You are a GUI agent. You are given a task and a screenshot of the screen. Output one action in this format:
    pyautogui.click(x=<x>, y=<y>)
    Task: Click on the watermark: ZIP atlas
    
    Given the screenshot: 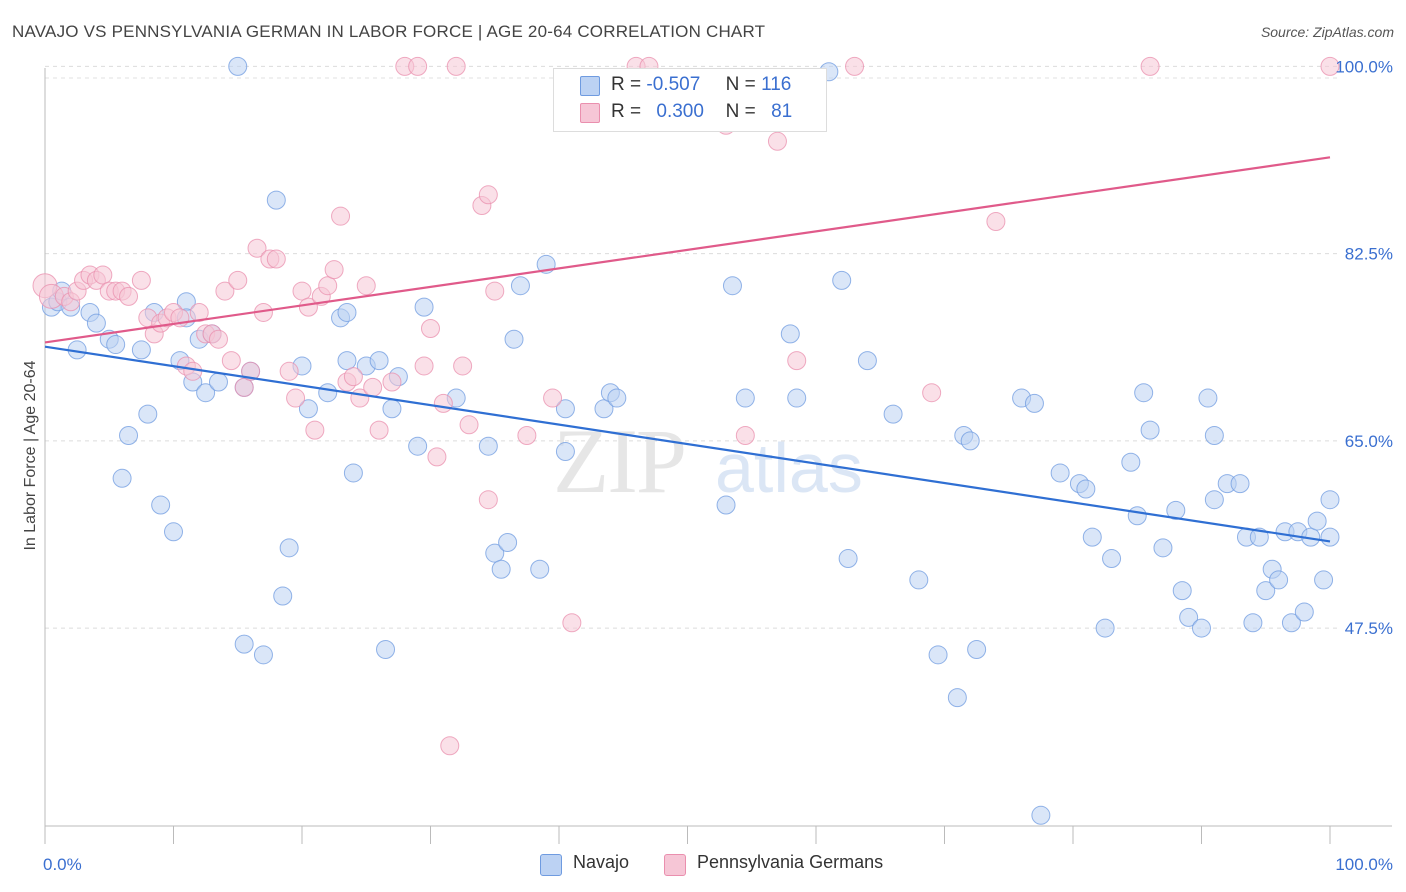 What is the action you would take?
    pyautogui.click(x=708, y=461)
    